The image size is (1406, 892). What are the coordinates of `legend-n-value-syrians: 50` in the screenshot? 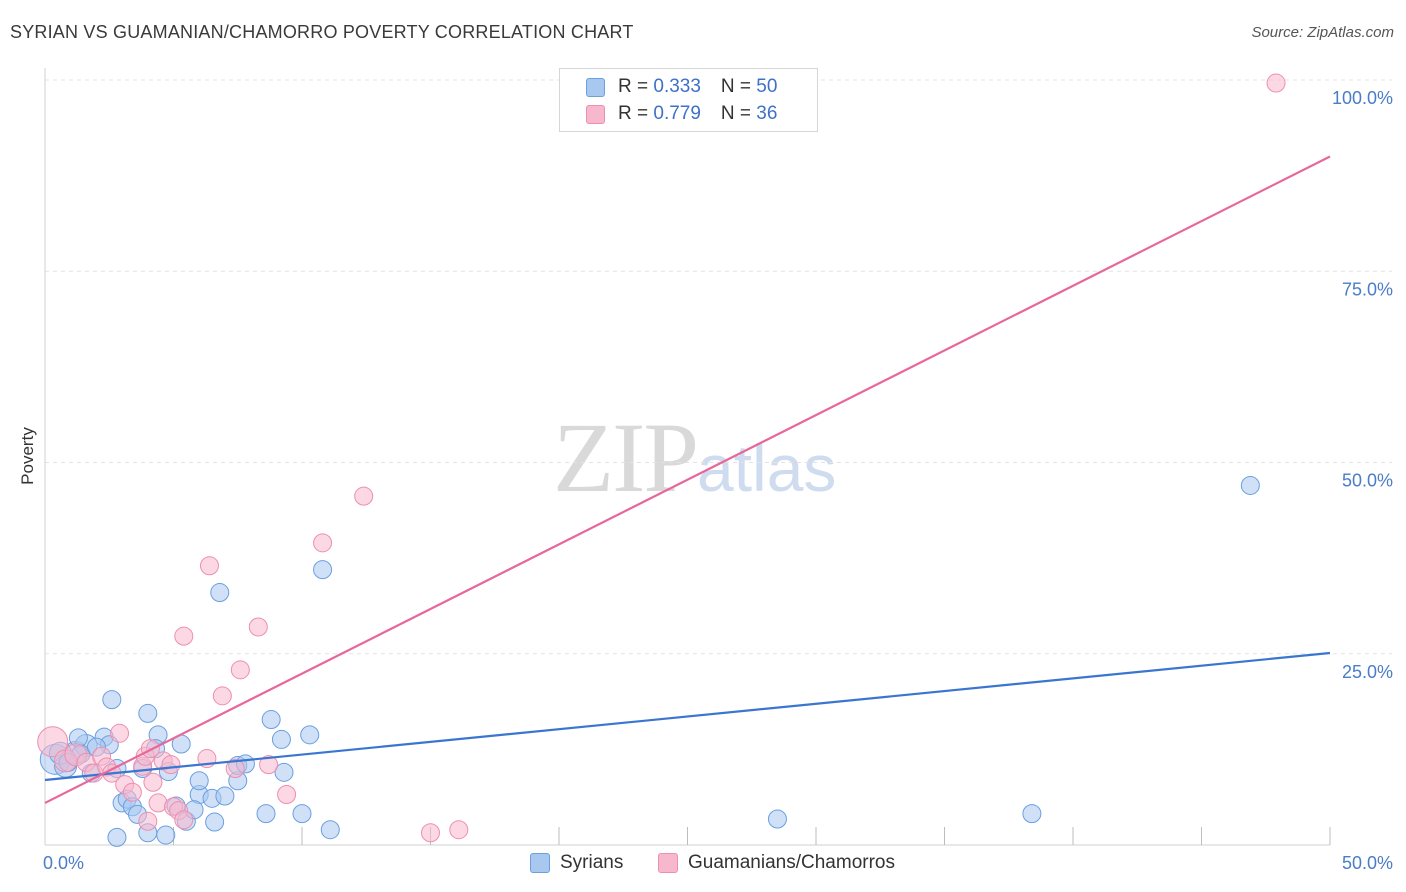 It's located at (767, 86).